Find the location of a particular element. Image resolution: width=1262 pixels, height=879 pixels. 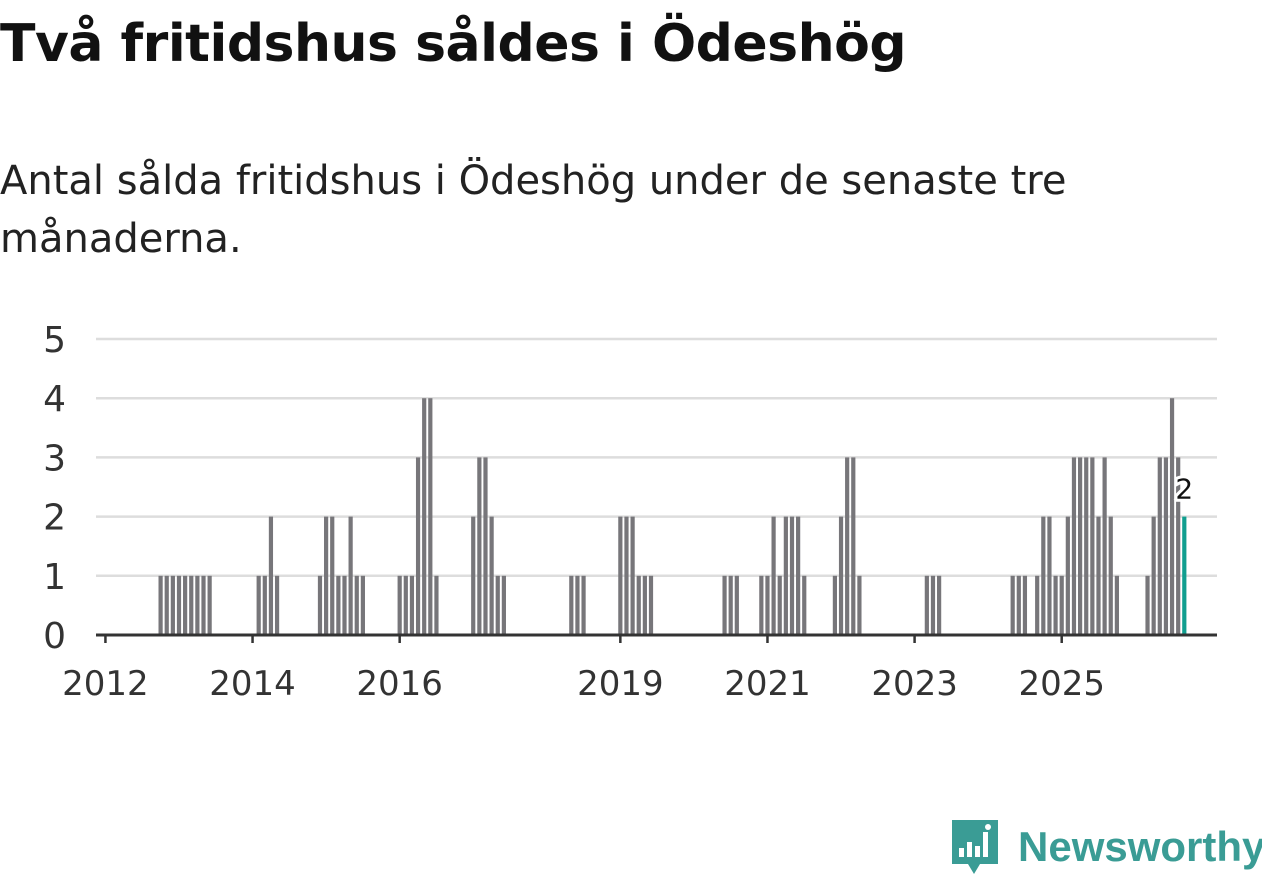

x-tick-label: 2021 is located at coordinates (767, 684).